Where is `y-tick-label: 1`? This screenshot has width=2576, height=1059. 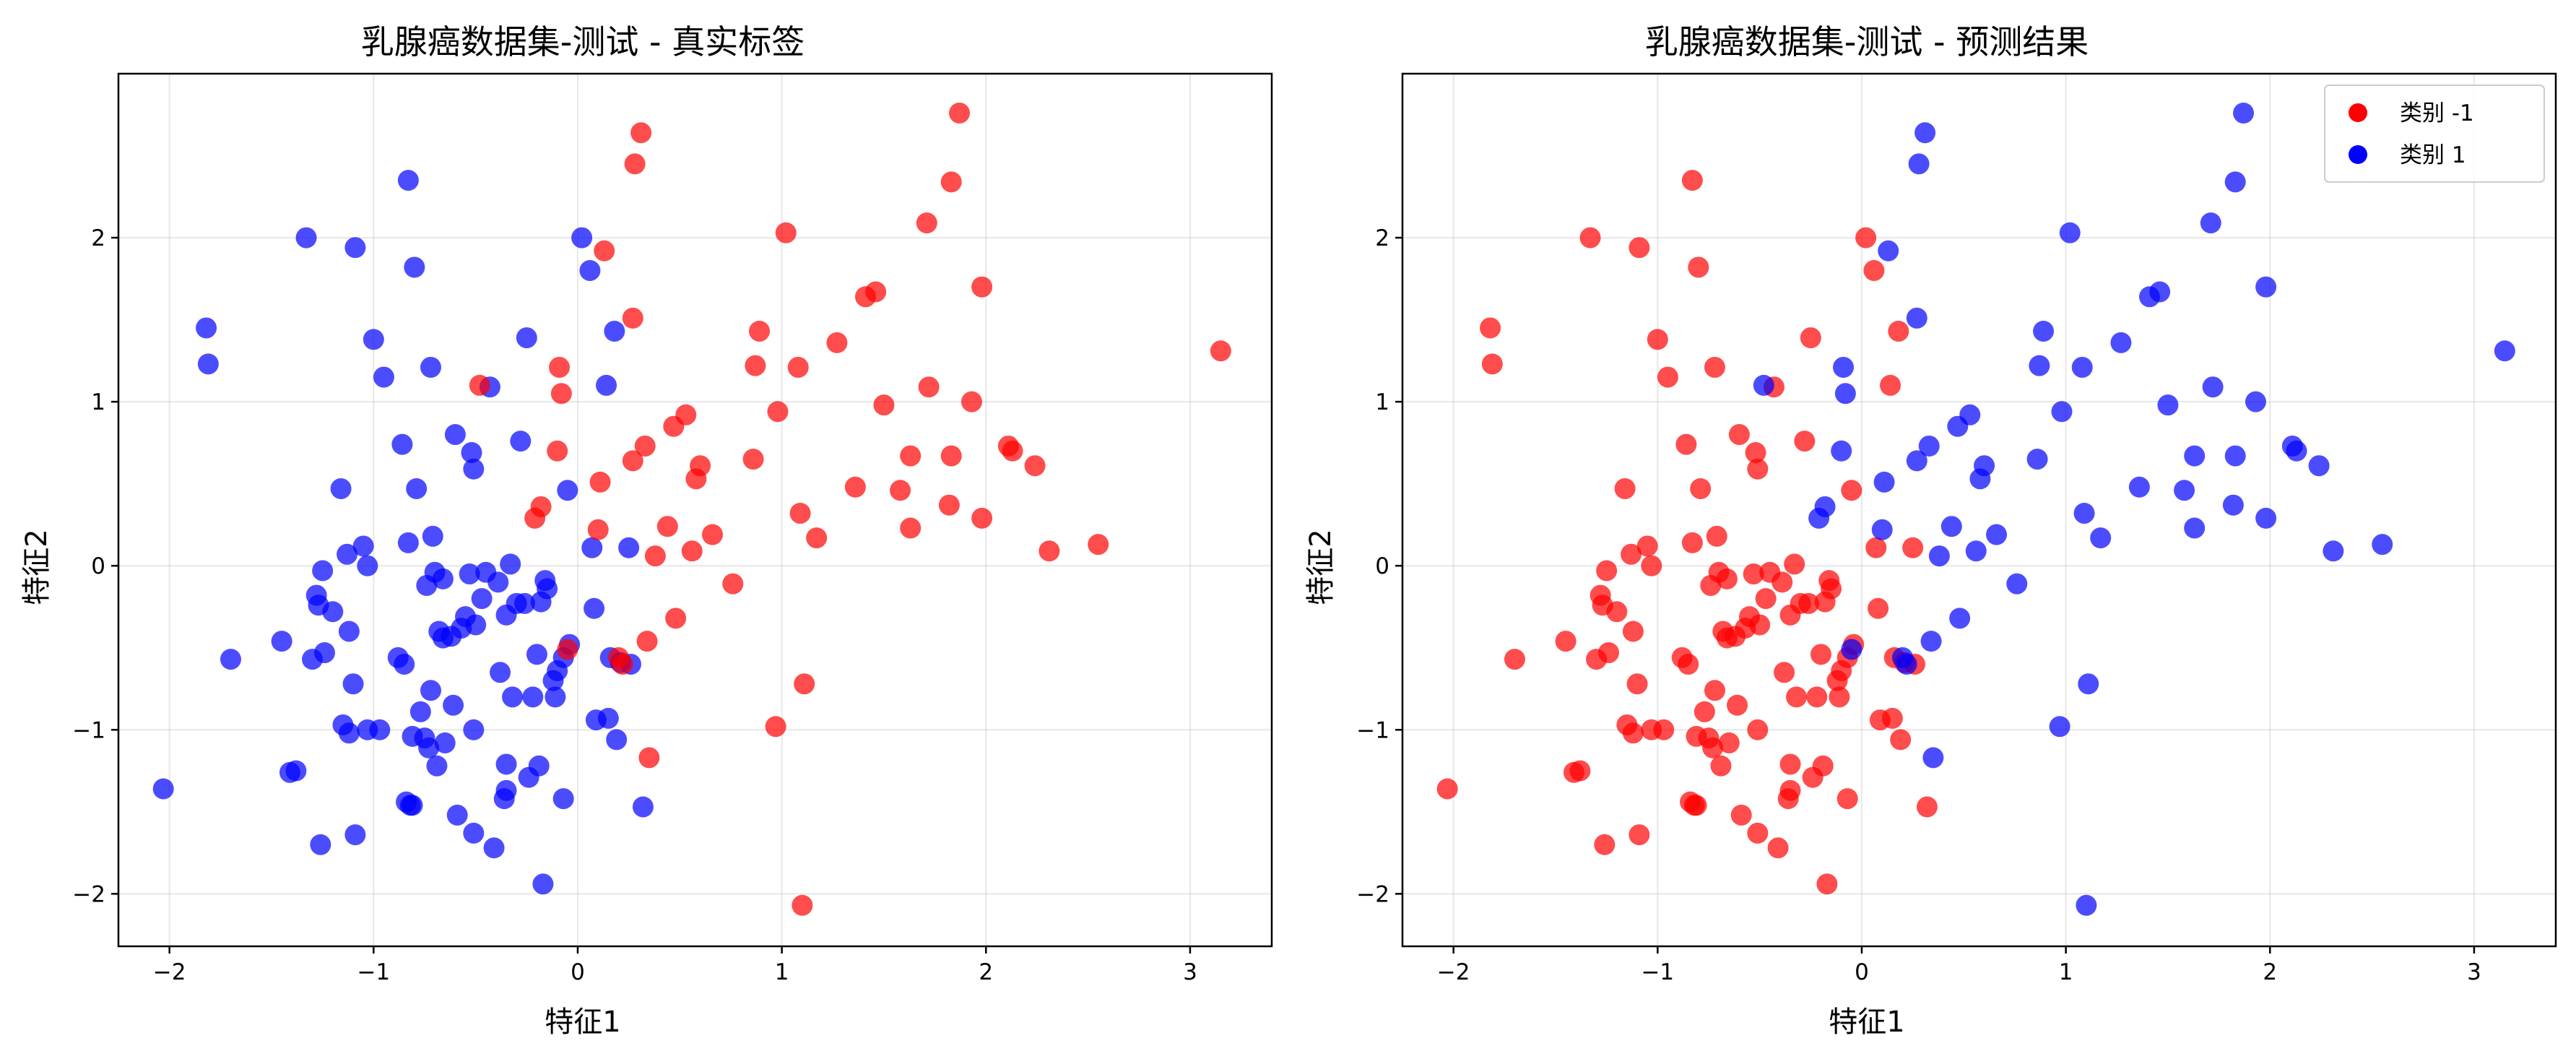
y-tick-label: 1 is located at coordinates (98, 402).